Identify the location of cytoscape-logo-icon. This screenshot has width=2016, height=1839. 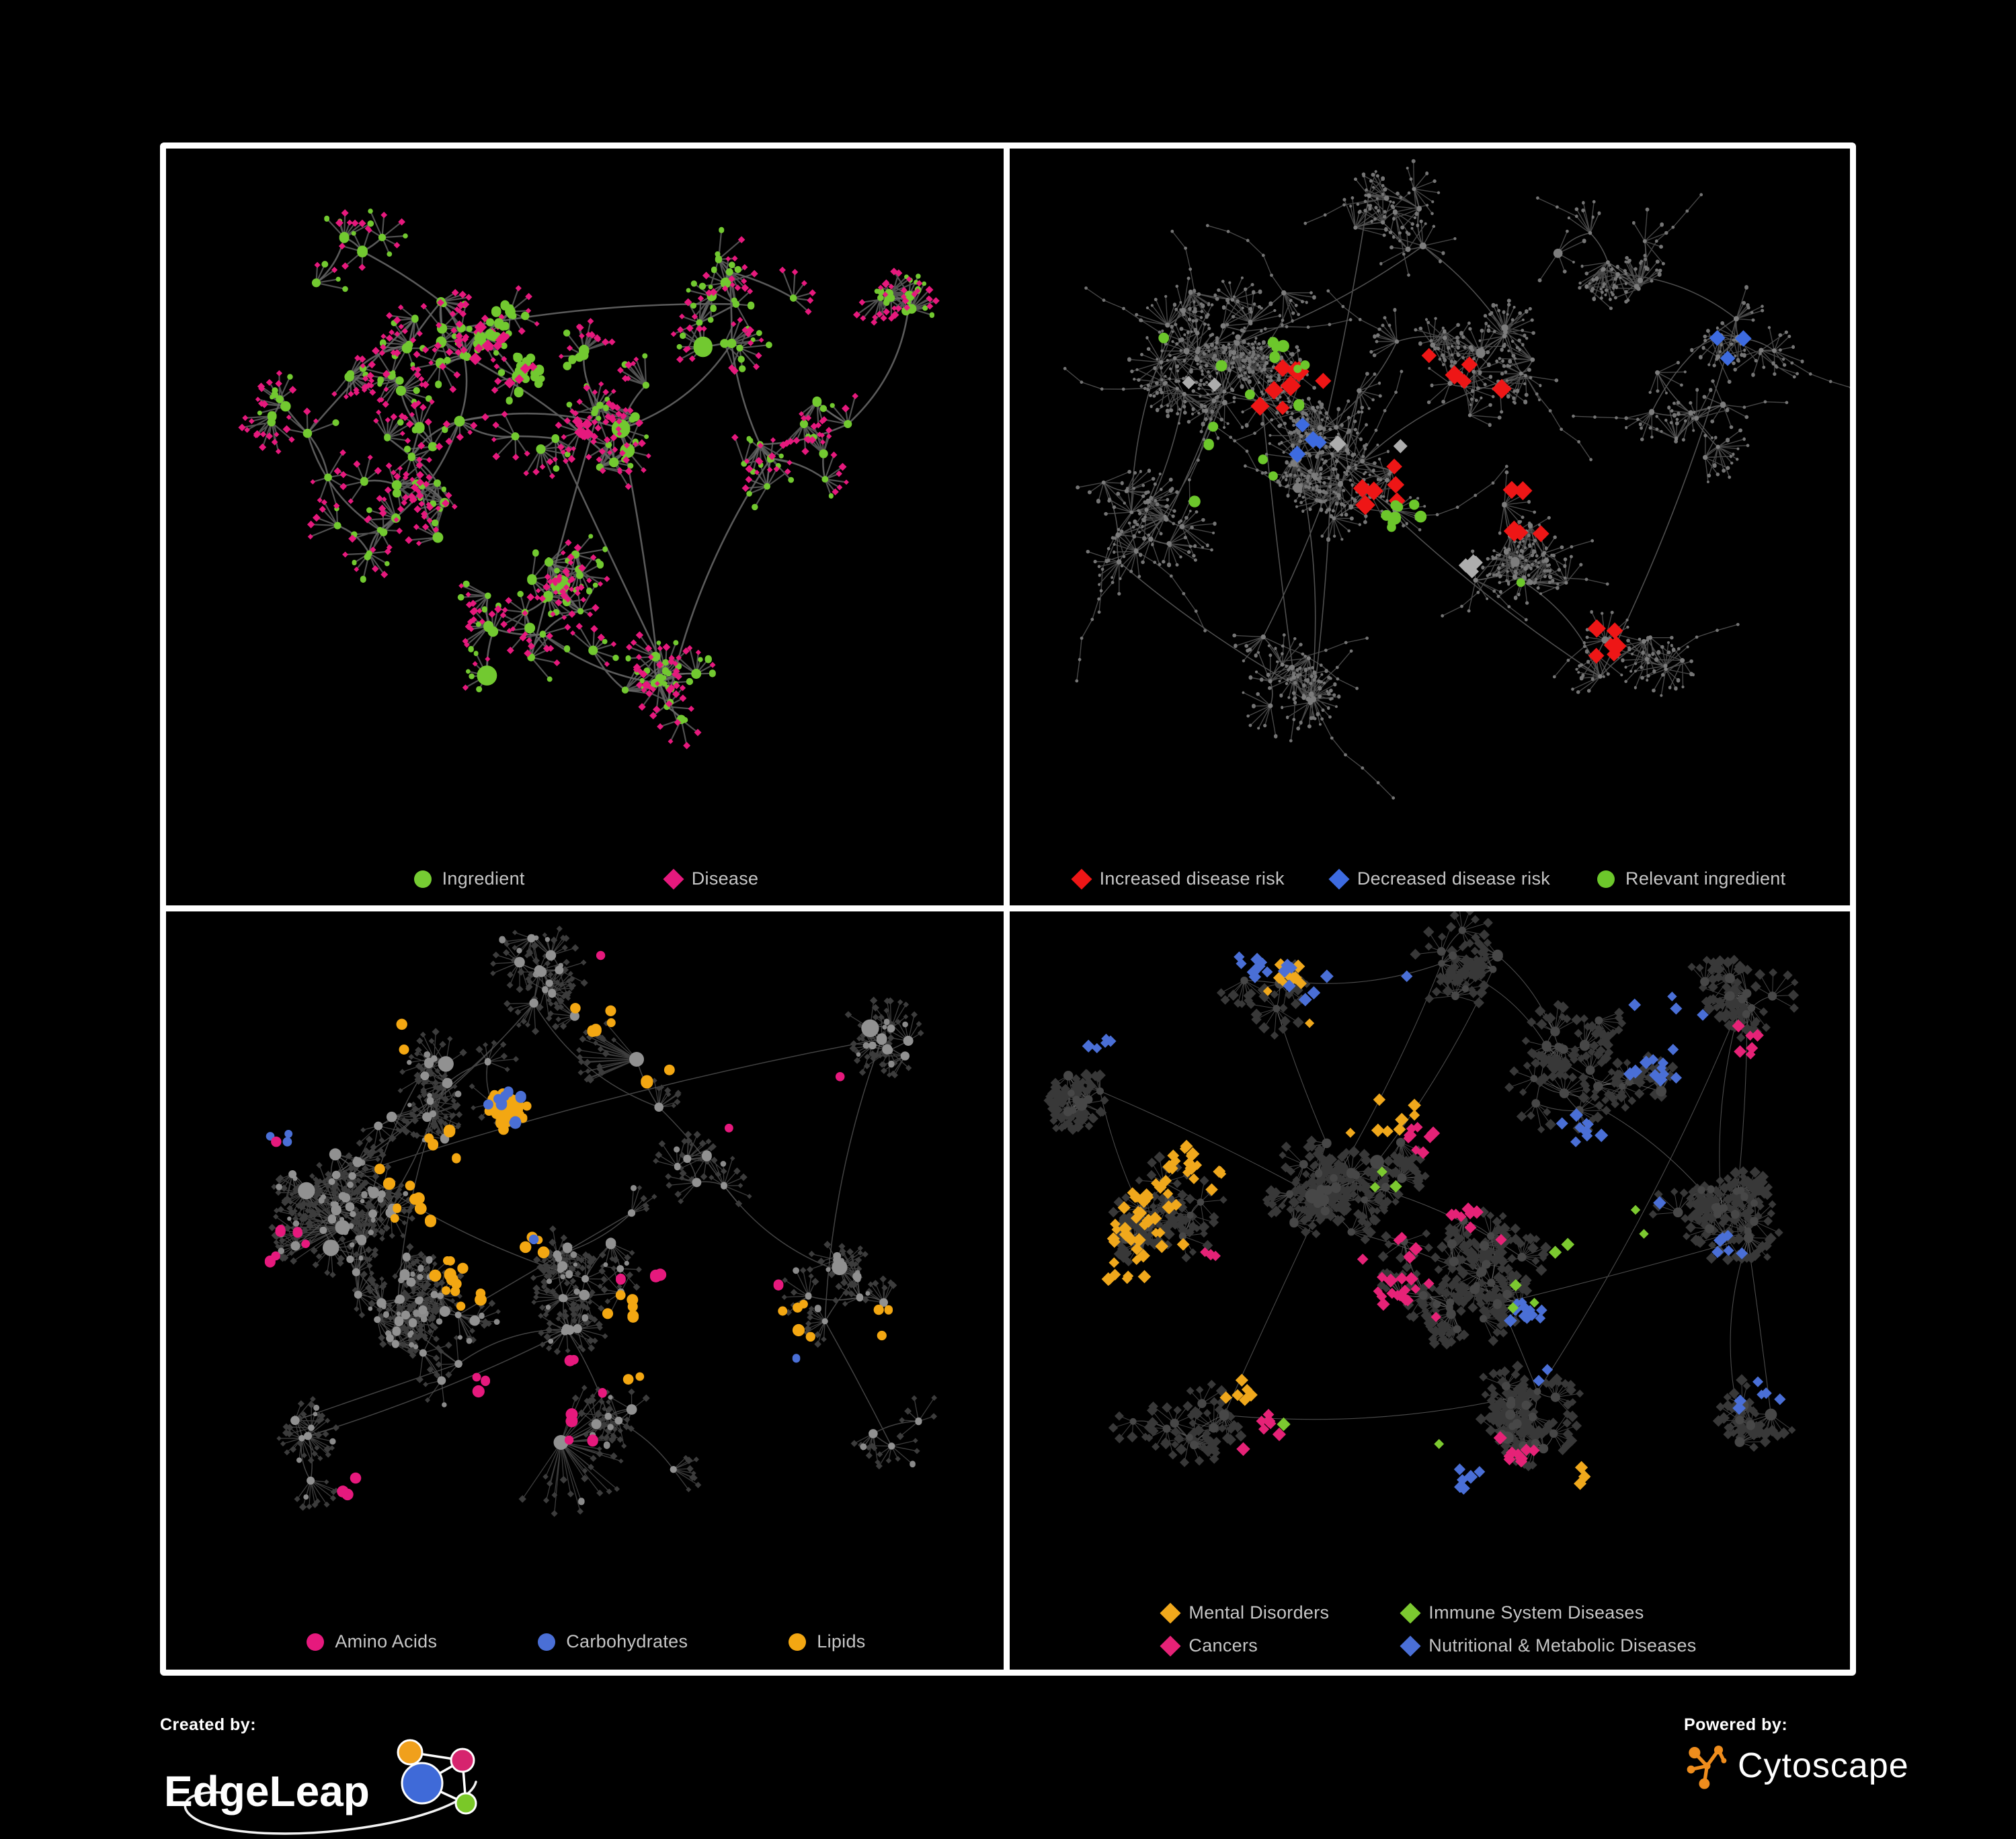
(1707, 1767).